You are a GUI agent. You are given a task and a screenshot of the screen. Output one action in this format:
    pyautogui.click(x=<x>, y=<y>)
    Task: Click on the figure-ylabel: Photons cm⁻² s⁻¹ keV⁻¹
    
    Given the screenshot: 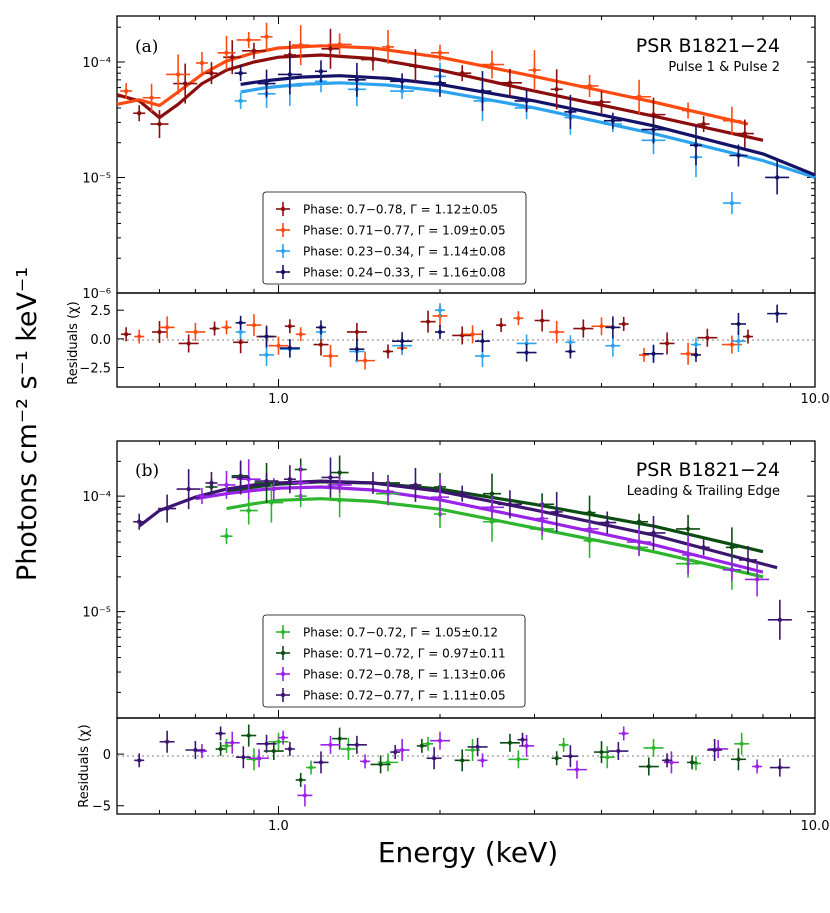 What is the action you would take?
    pyautogui.click(x=27, y=424)
    